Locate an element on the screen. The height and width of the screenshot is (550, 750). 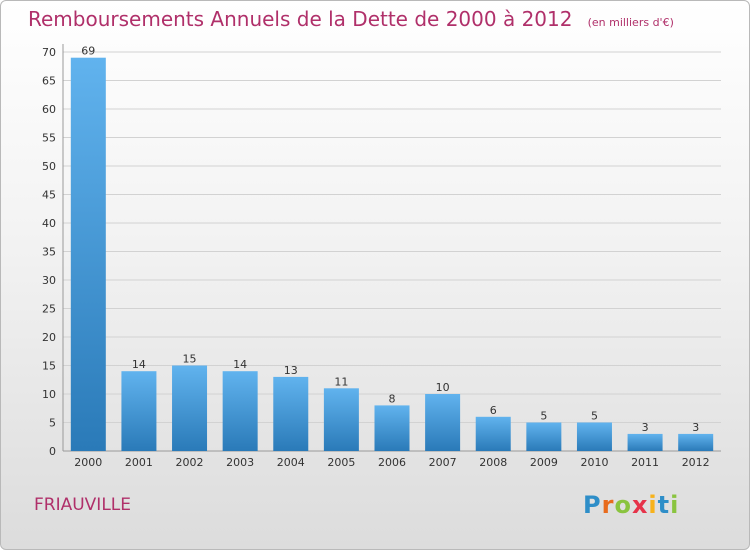
y-tick-label: 10 is located at coordinates (49, 394).